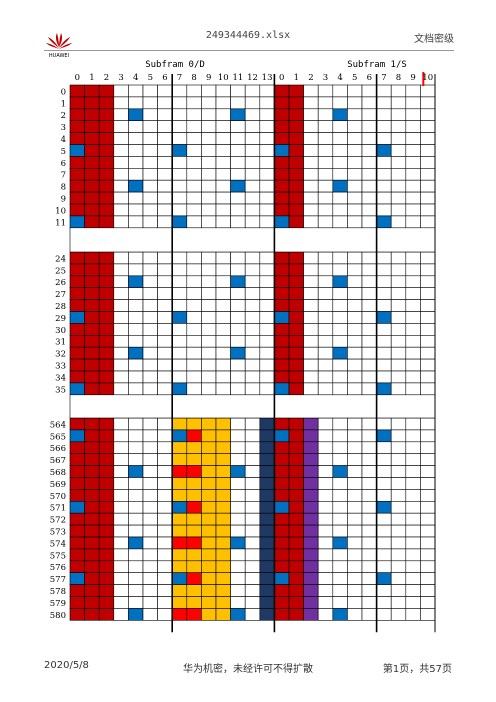  What do you see at coordinates (60, 271) in the screenshot?
I see `row-label: 25` at bounding box center [60, 271].